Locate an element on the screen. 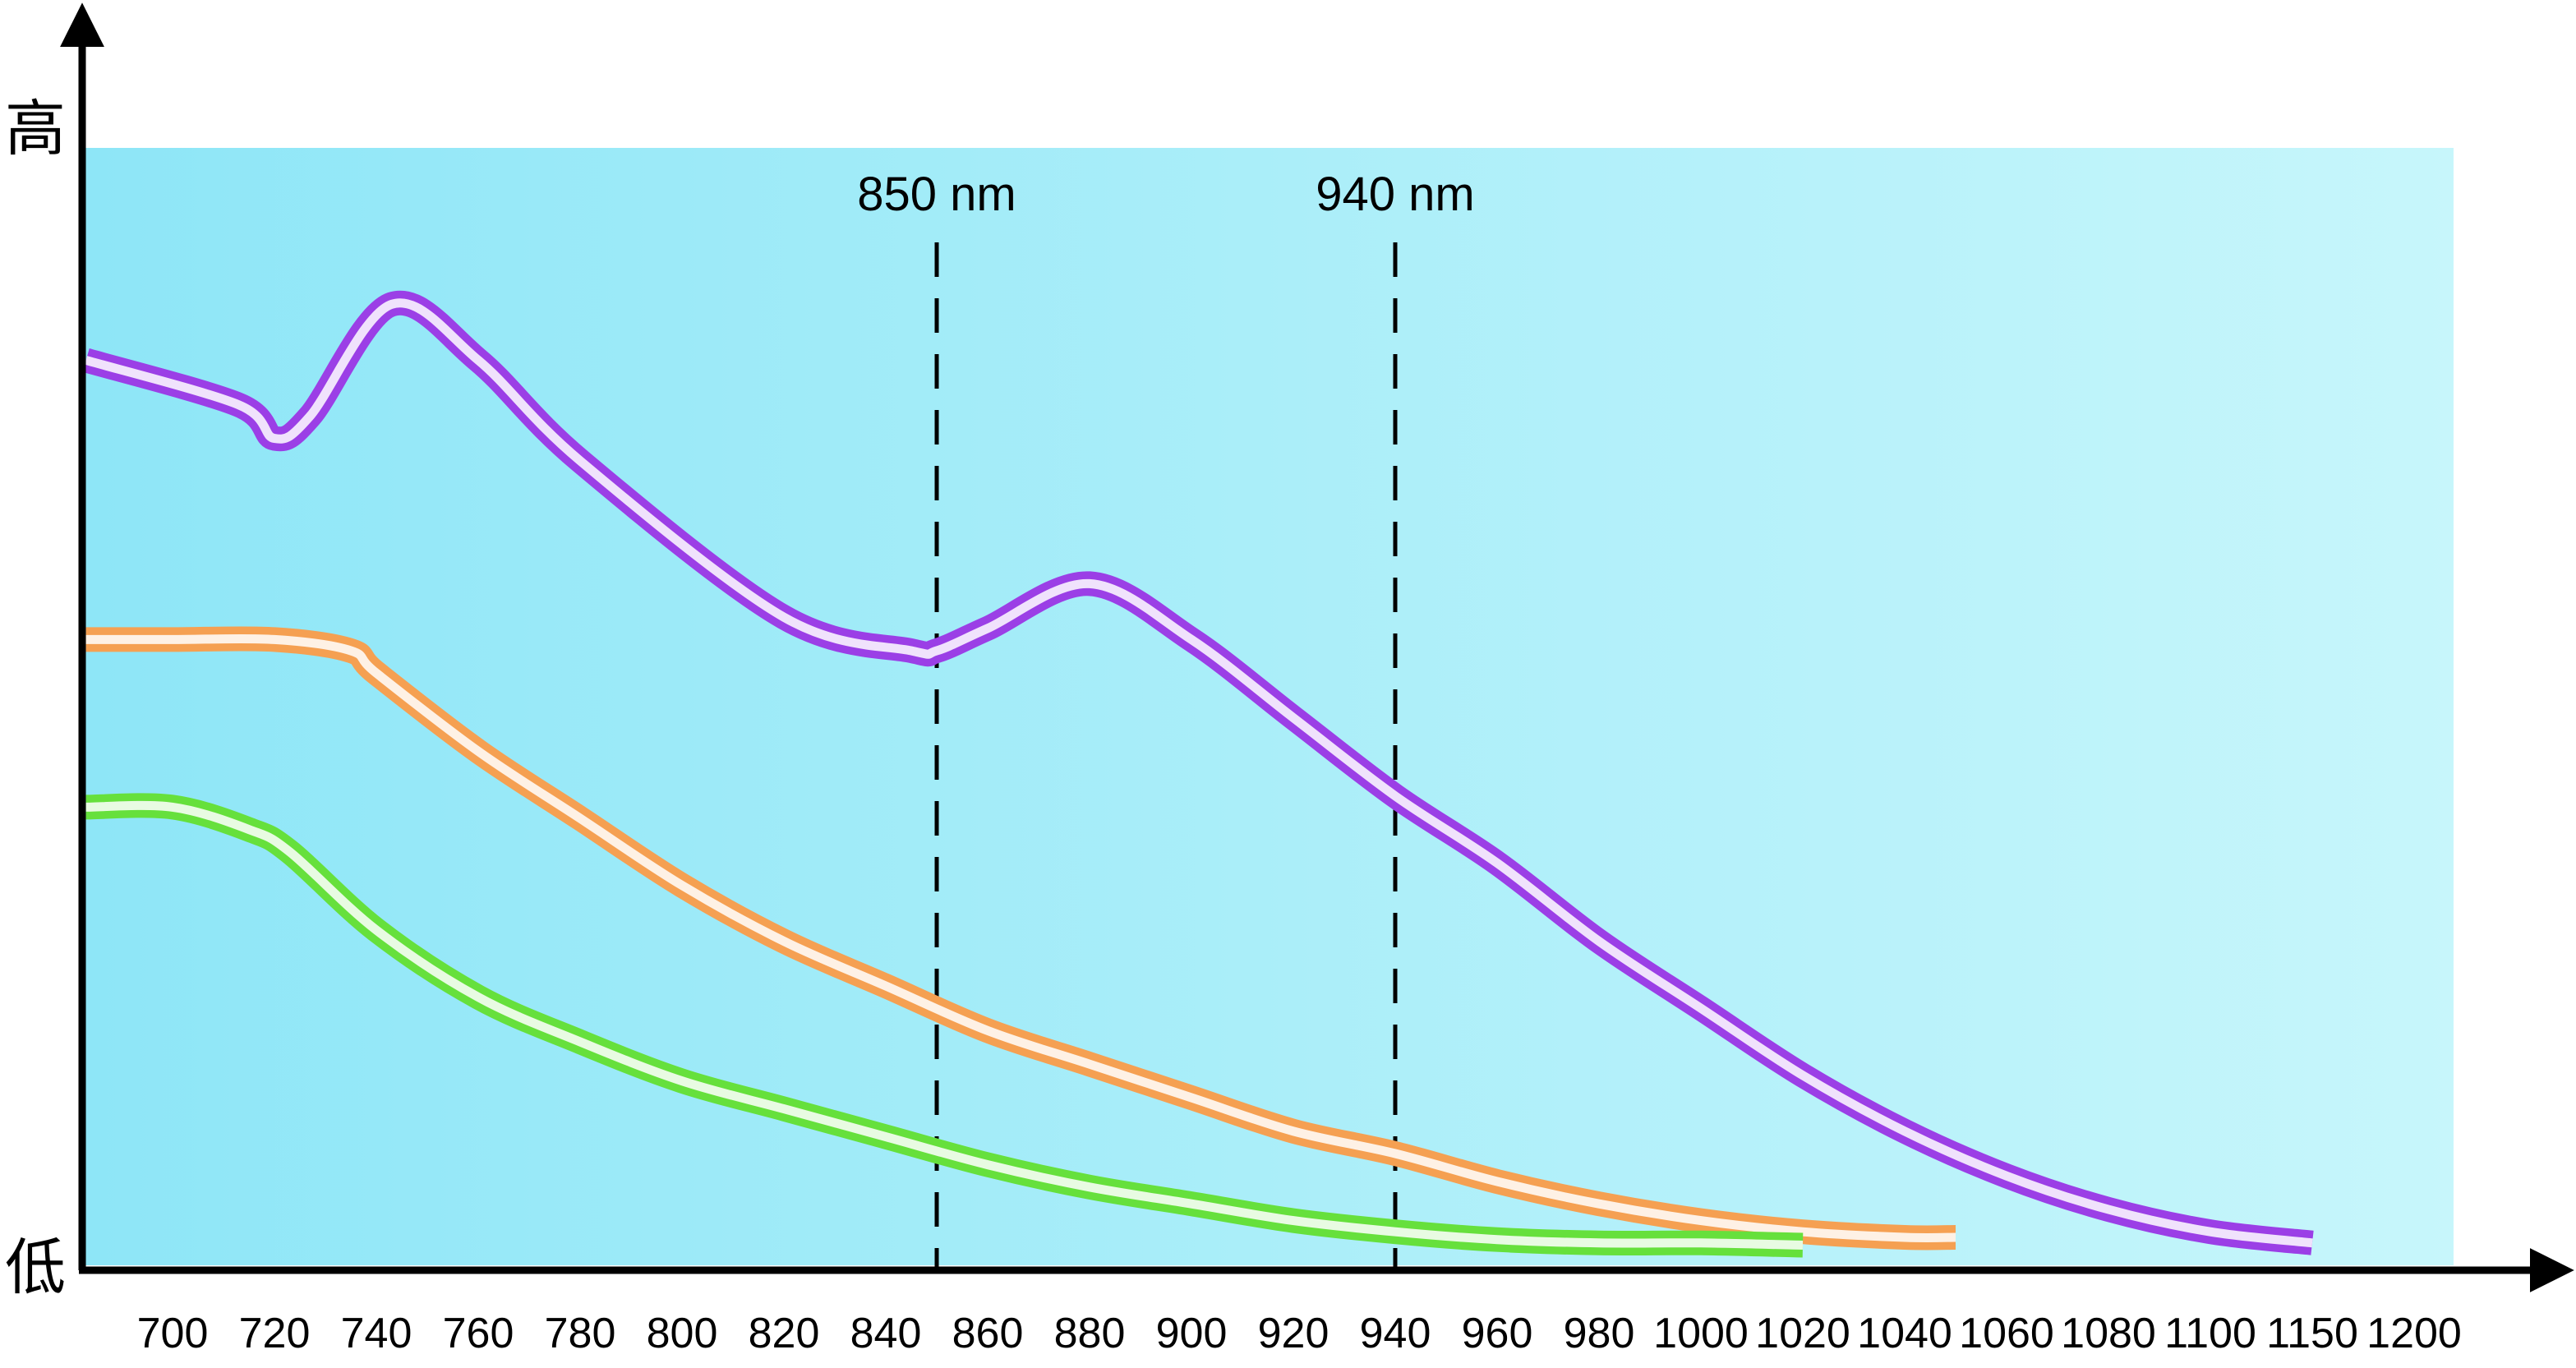  x-tick-label: 1100 is located at coordinates (2210, 1333).